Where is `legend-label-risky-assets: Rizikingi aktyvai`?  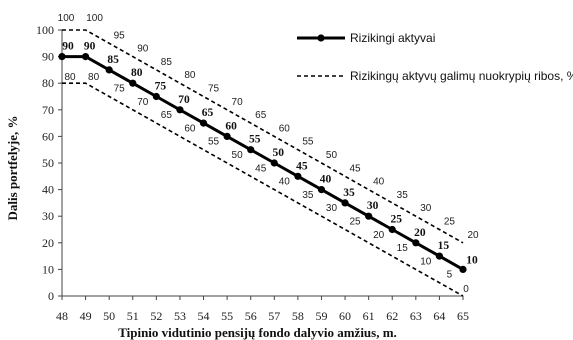
legend-label-risky-assets: Rizikingi aktyvai is located at coordinates (392, 38).